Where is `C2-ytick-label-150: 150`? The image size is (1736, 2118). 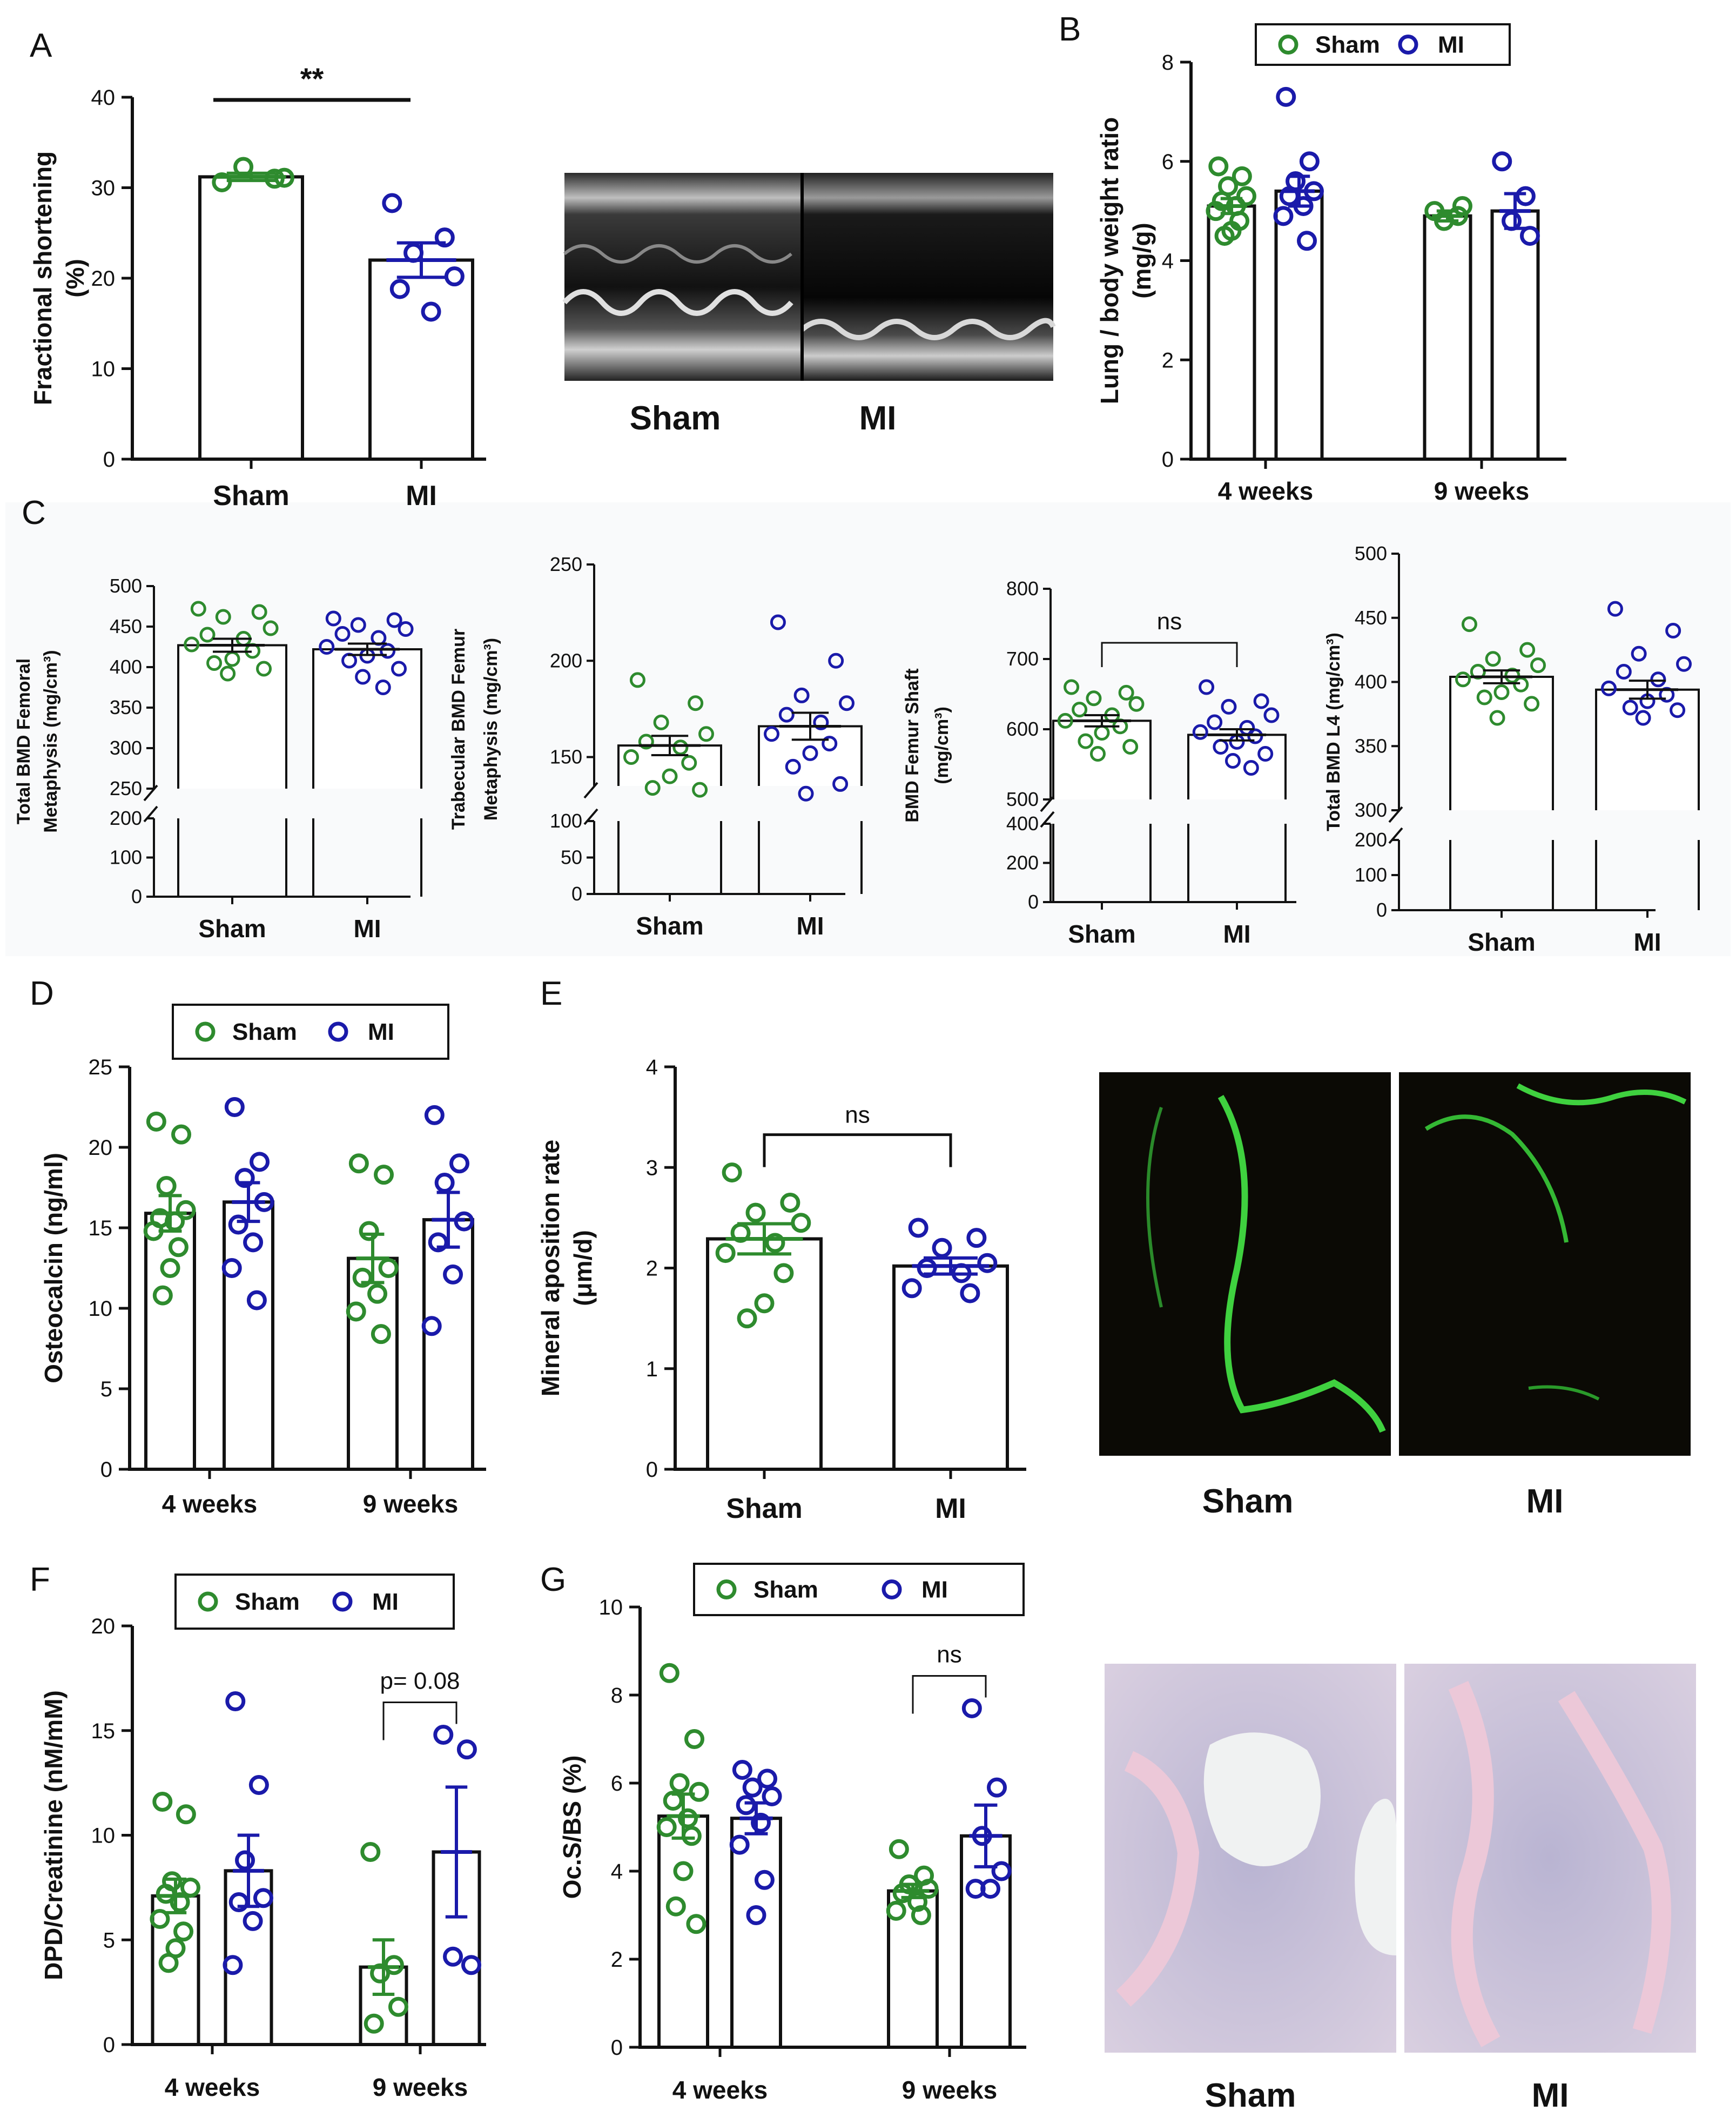
C2-ytick-label-150: 150 is located at coordinates (566, 757).